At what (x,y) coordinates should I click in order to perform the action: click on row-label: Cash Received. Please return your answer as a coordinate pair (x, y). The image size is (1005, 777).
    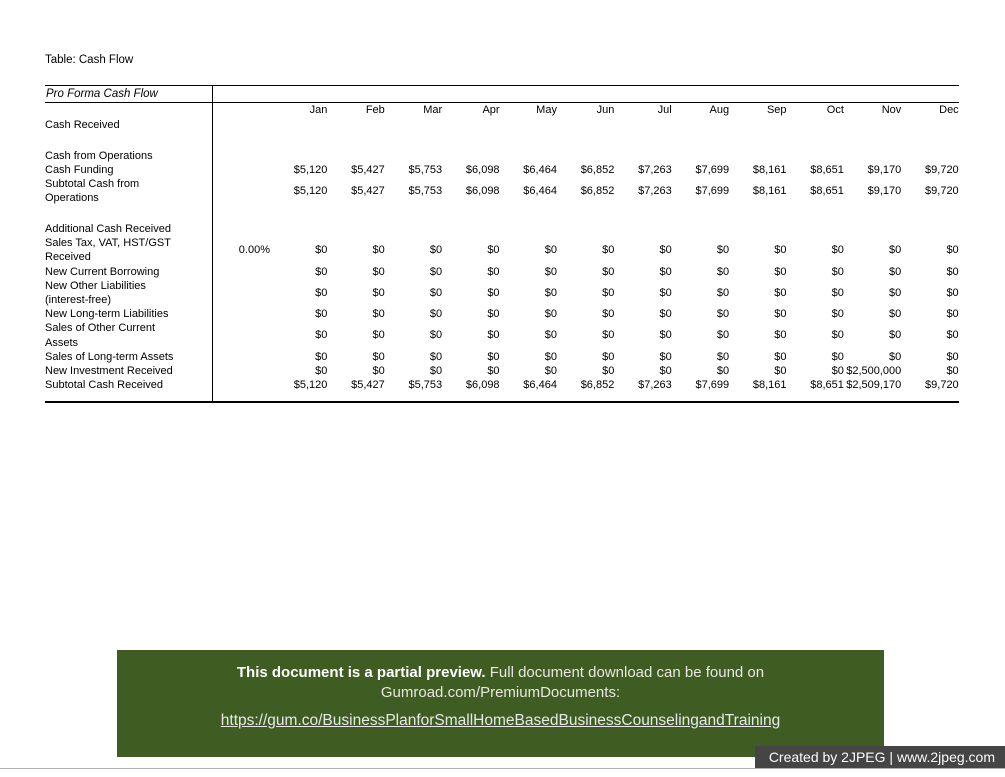
    Looking at the image, I should click on (128, 125).